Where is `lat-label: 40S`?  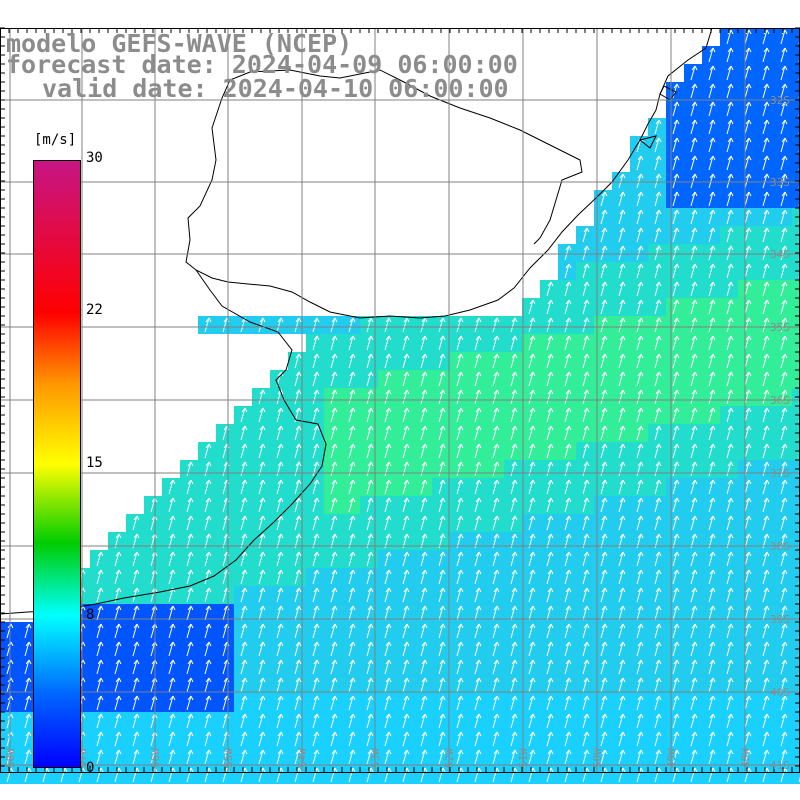 lat-label: 40S is located at coordinates (780, 692).